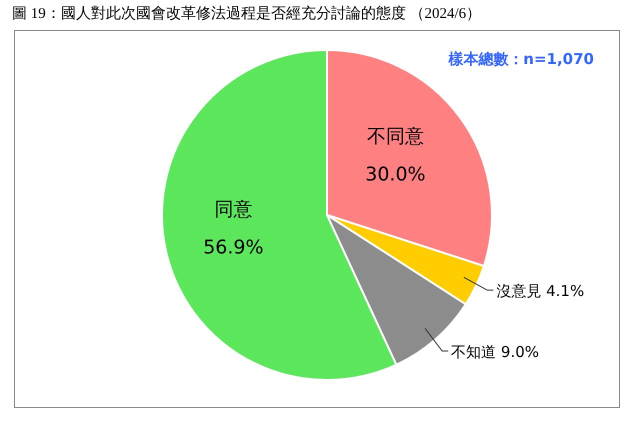 The width and height of the screenshot is (632, 422). Describe the element at coordinates (565, 291) in the screenshot. I see `data-label: 4.1%` at that location.